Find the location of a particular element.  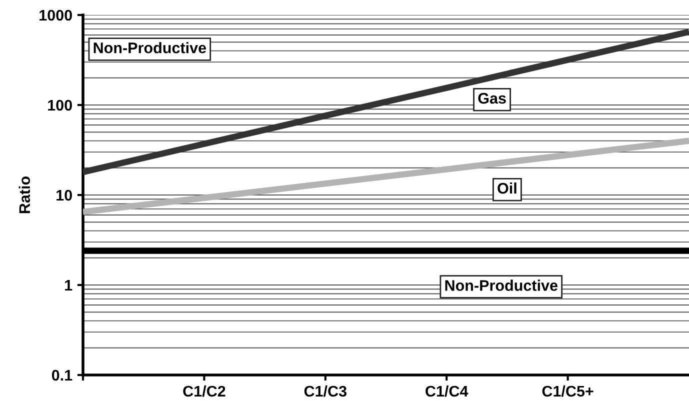

x-tick-label: C1/C5+ is located at coordinates (568, 391).